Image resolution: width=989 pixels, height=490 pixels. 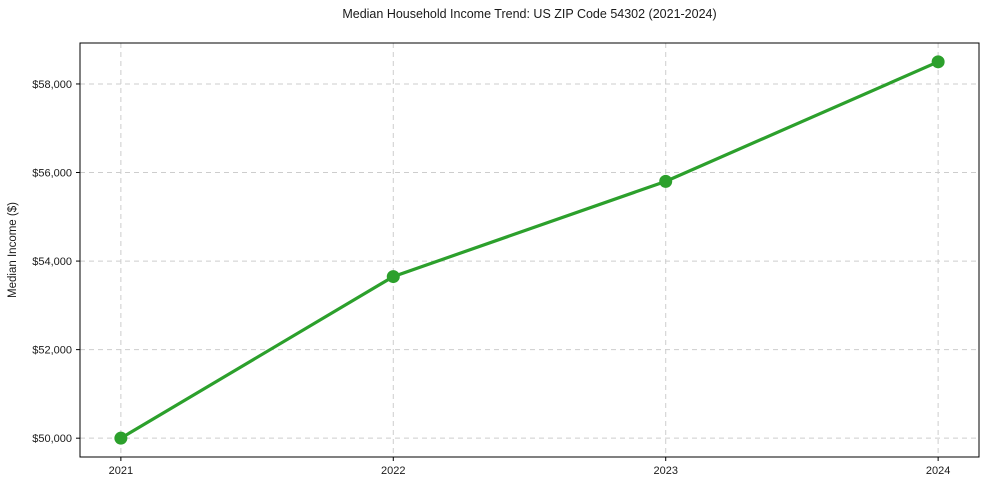 I want to click on y-tick-label: $54,000, so click(x=52, y=262).